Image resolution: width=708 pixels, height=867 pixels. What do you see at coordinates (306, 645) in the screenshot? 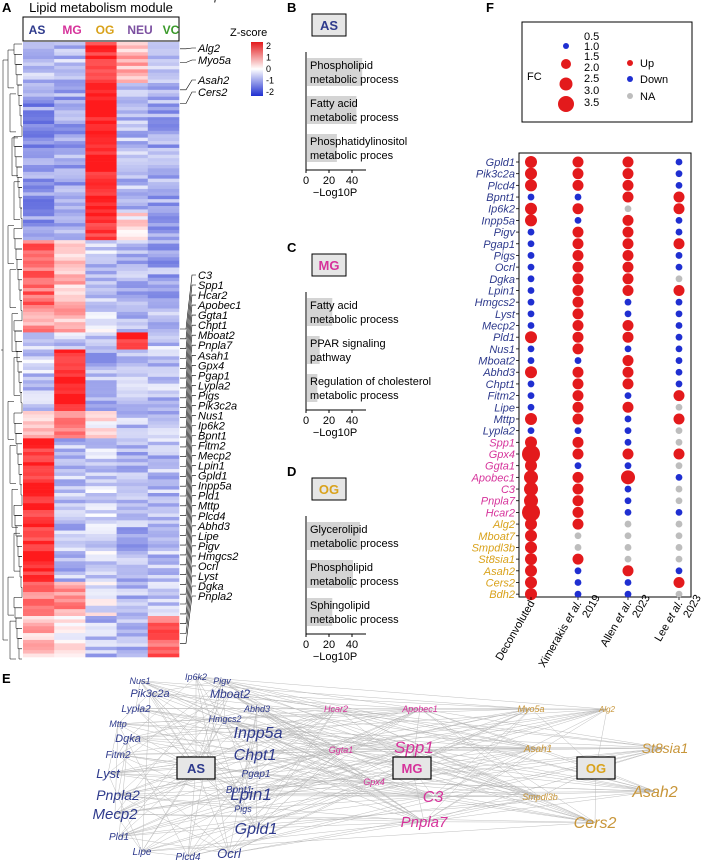
I see `enrichment-og-tick: 0` at bounding box center [306, 645].